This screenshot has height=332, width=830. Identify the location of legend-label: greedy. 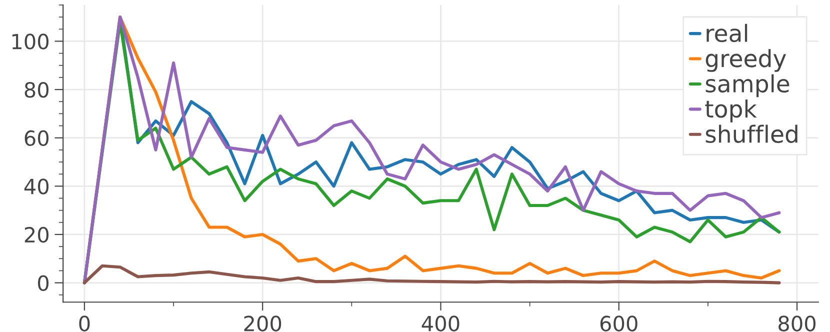
(746, 60).